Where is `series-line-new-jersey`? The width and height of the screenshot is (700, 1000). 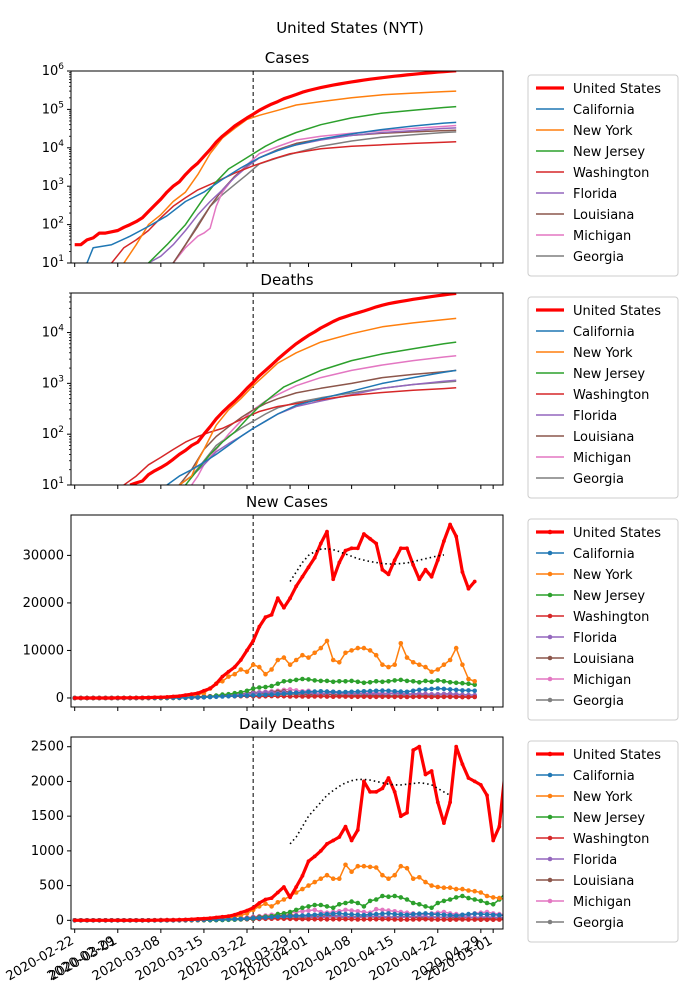
series-line-new-jersey is located at coordinates (320, 413).